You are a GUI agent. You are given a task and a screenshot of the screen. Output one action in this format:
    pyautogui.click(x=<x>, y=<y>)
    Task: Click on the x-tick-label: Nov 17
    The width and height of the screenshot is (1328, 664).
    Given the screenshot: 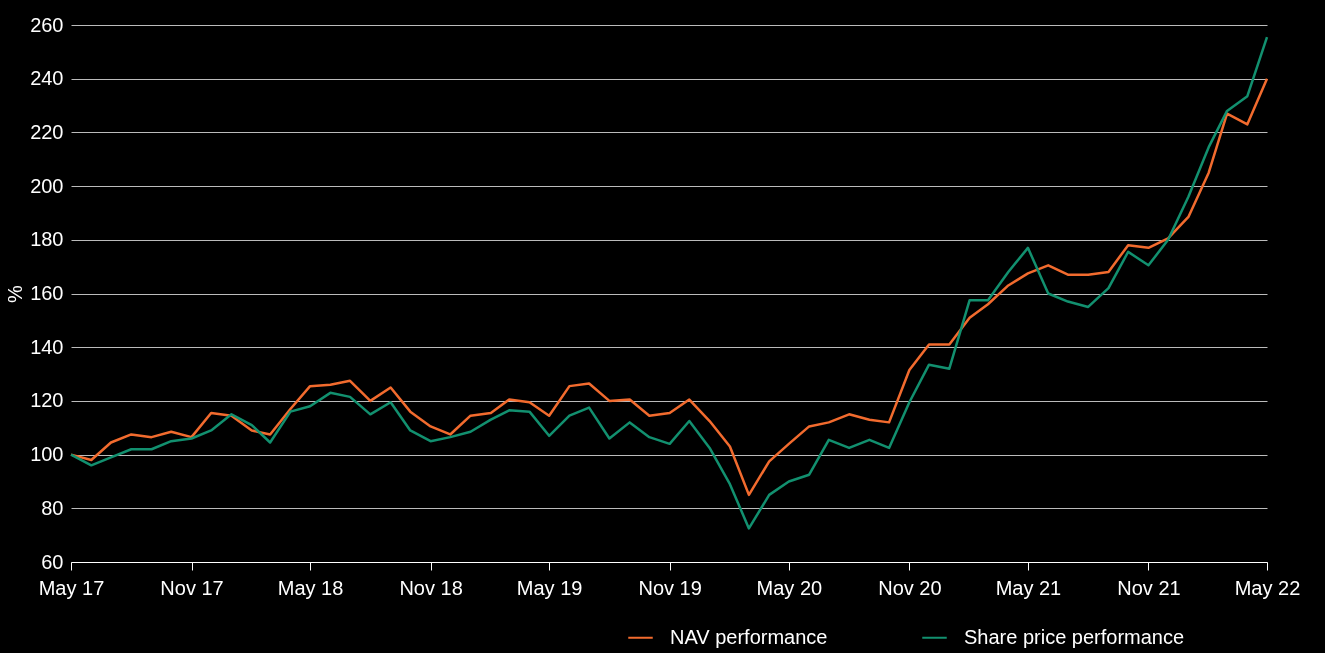 What is the action you would take?
    pyautogui.click(x=192, y=587)
    